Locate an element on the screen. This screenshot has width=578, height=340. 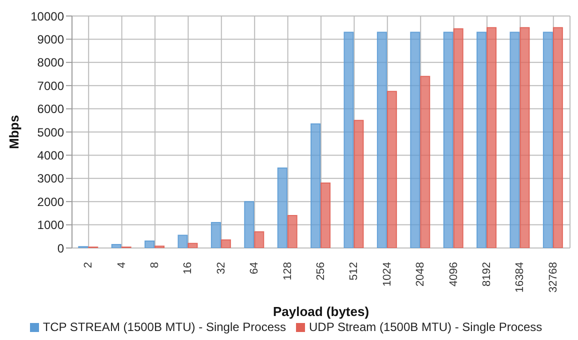
x-tick-label: 8 is located at coordinates (155, 265).